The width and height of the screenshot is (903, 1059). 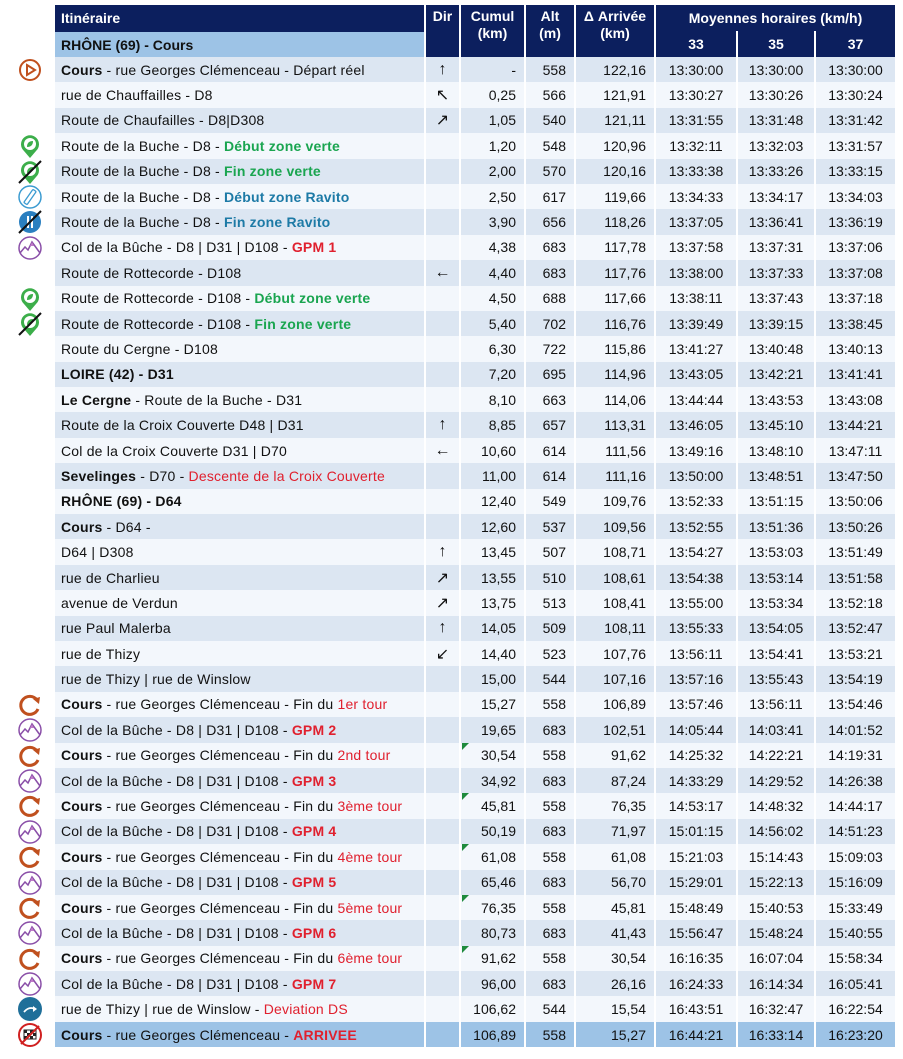 I want to click on label-part: 4ème tour, so click(x=370, y=856).